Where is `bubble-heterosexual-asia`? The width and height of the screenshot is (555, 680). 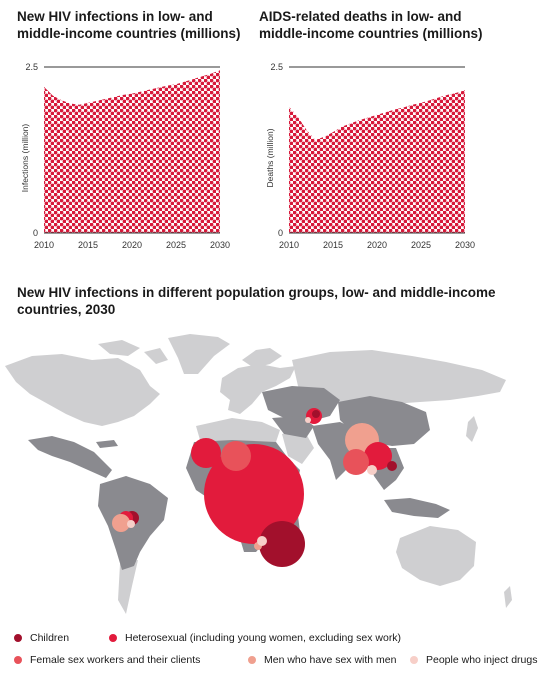
bubble-heterosexual-asia is located at coordinates (378, 456).